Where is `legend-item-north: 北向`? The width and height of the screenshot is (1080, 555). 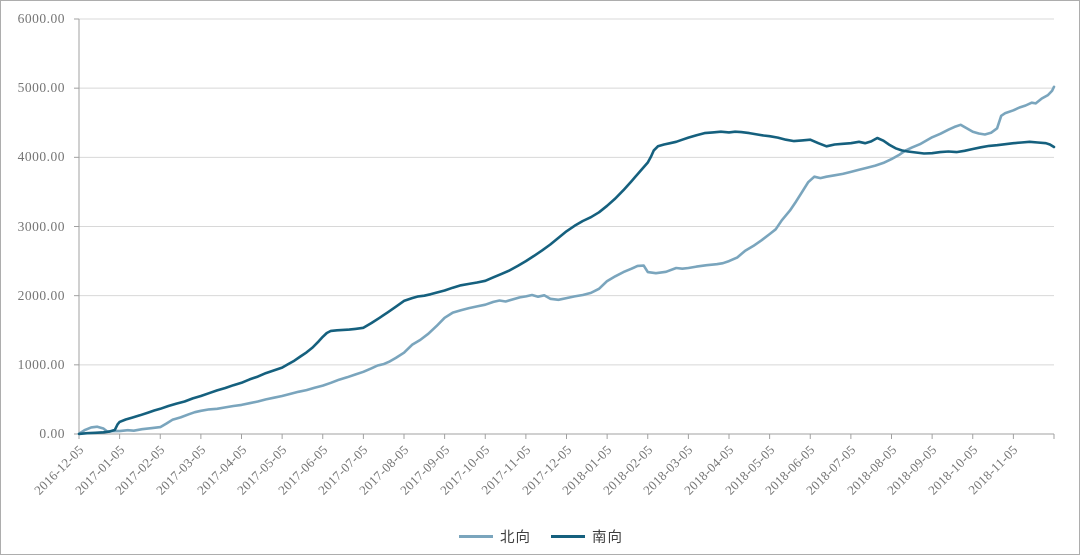 legend-item-north: 北向 is located at coordinates (495, 536).